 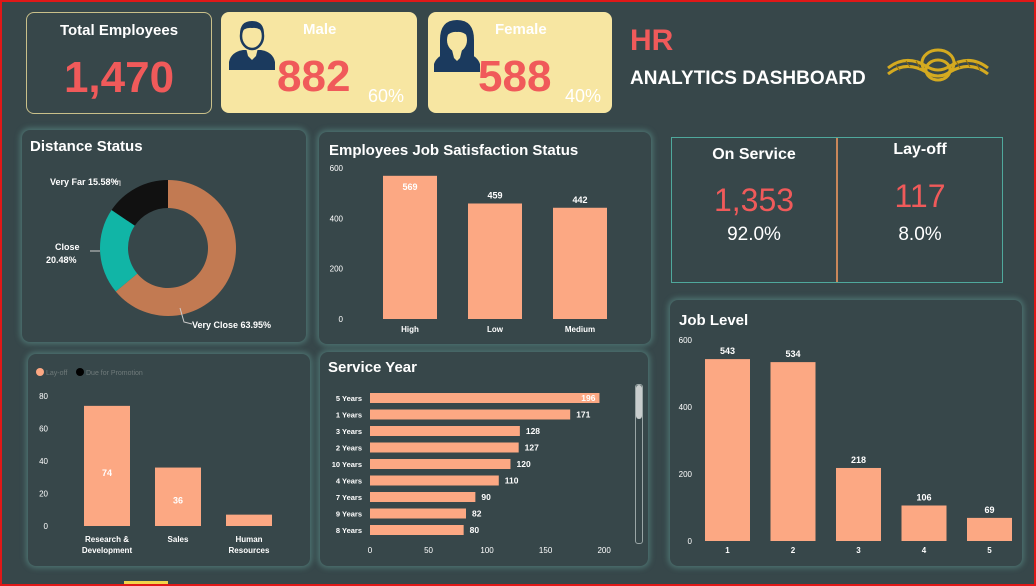 I want to click on x-category-label: Medium, so click(x=580, y=329).